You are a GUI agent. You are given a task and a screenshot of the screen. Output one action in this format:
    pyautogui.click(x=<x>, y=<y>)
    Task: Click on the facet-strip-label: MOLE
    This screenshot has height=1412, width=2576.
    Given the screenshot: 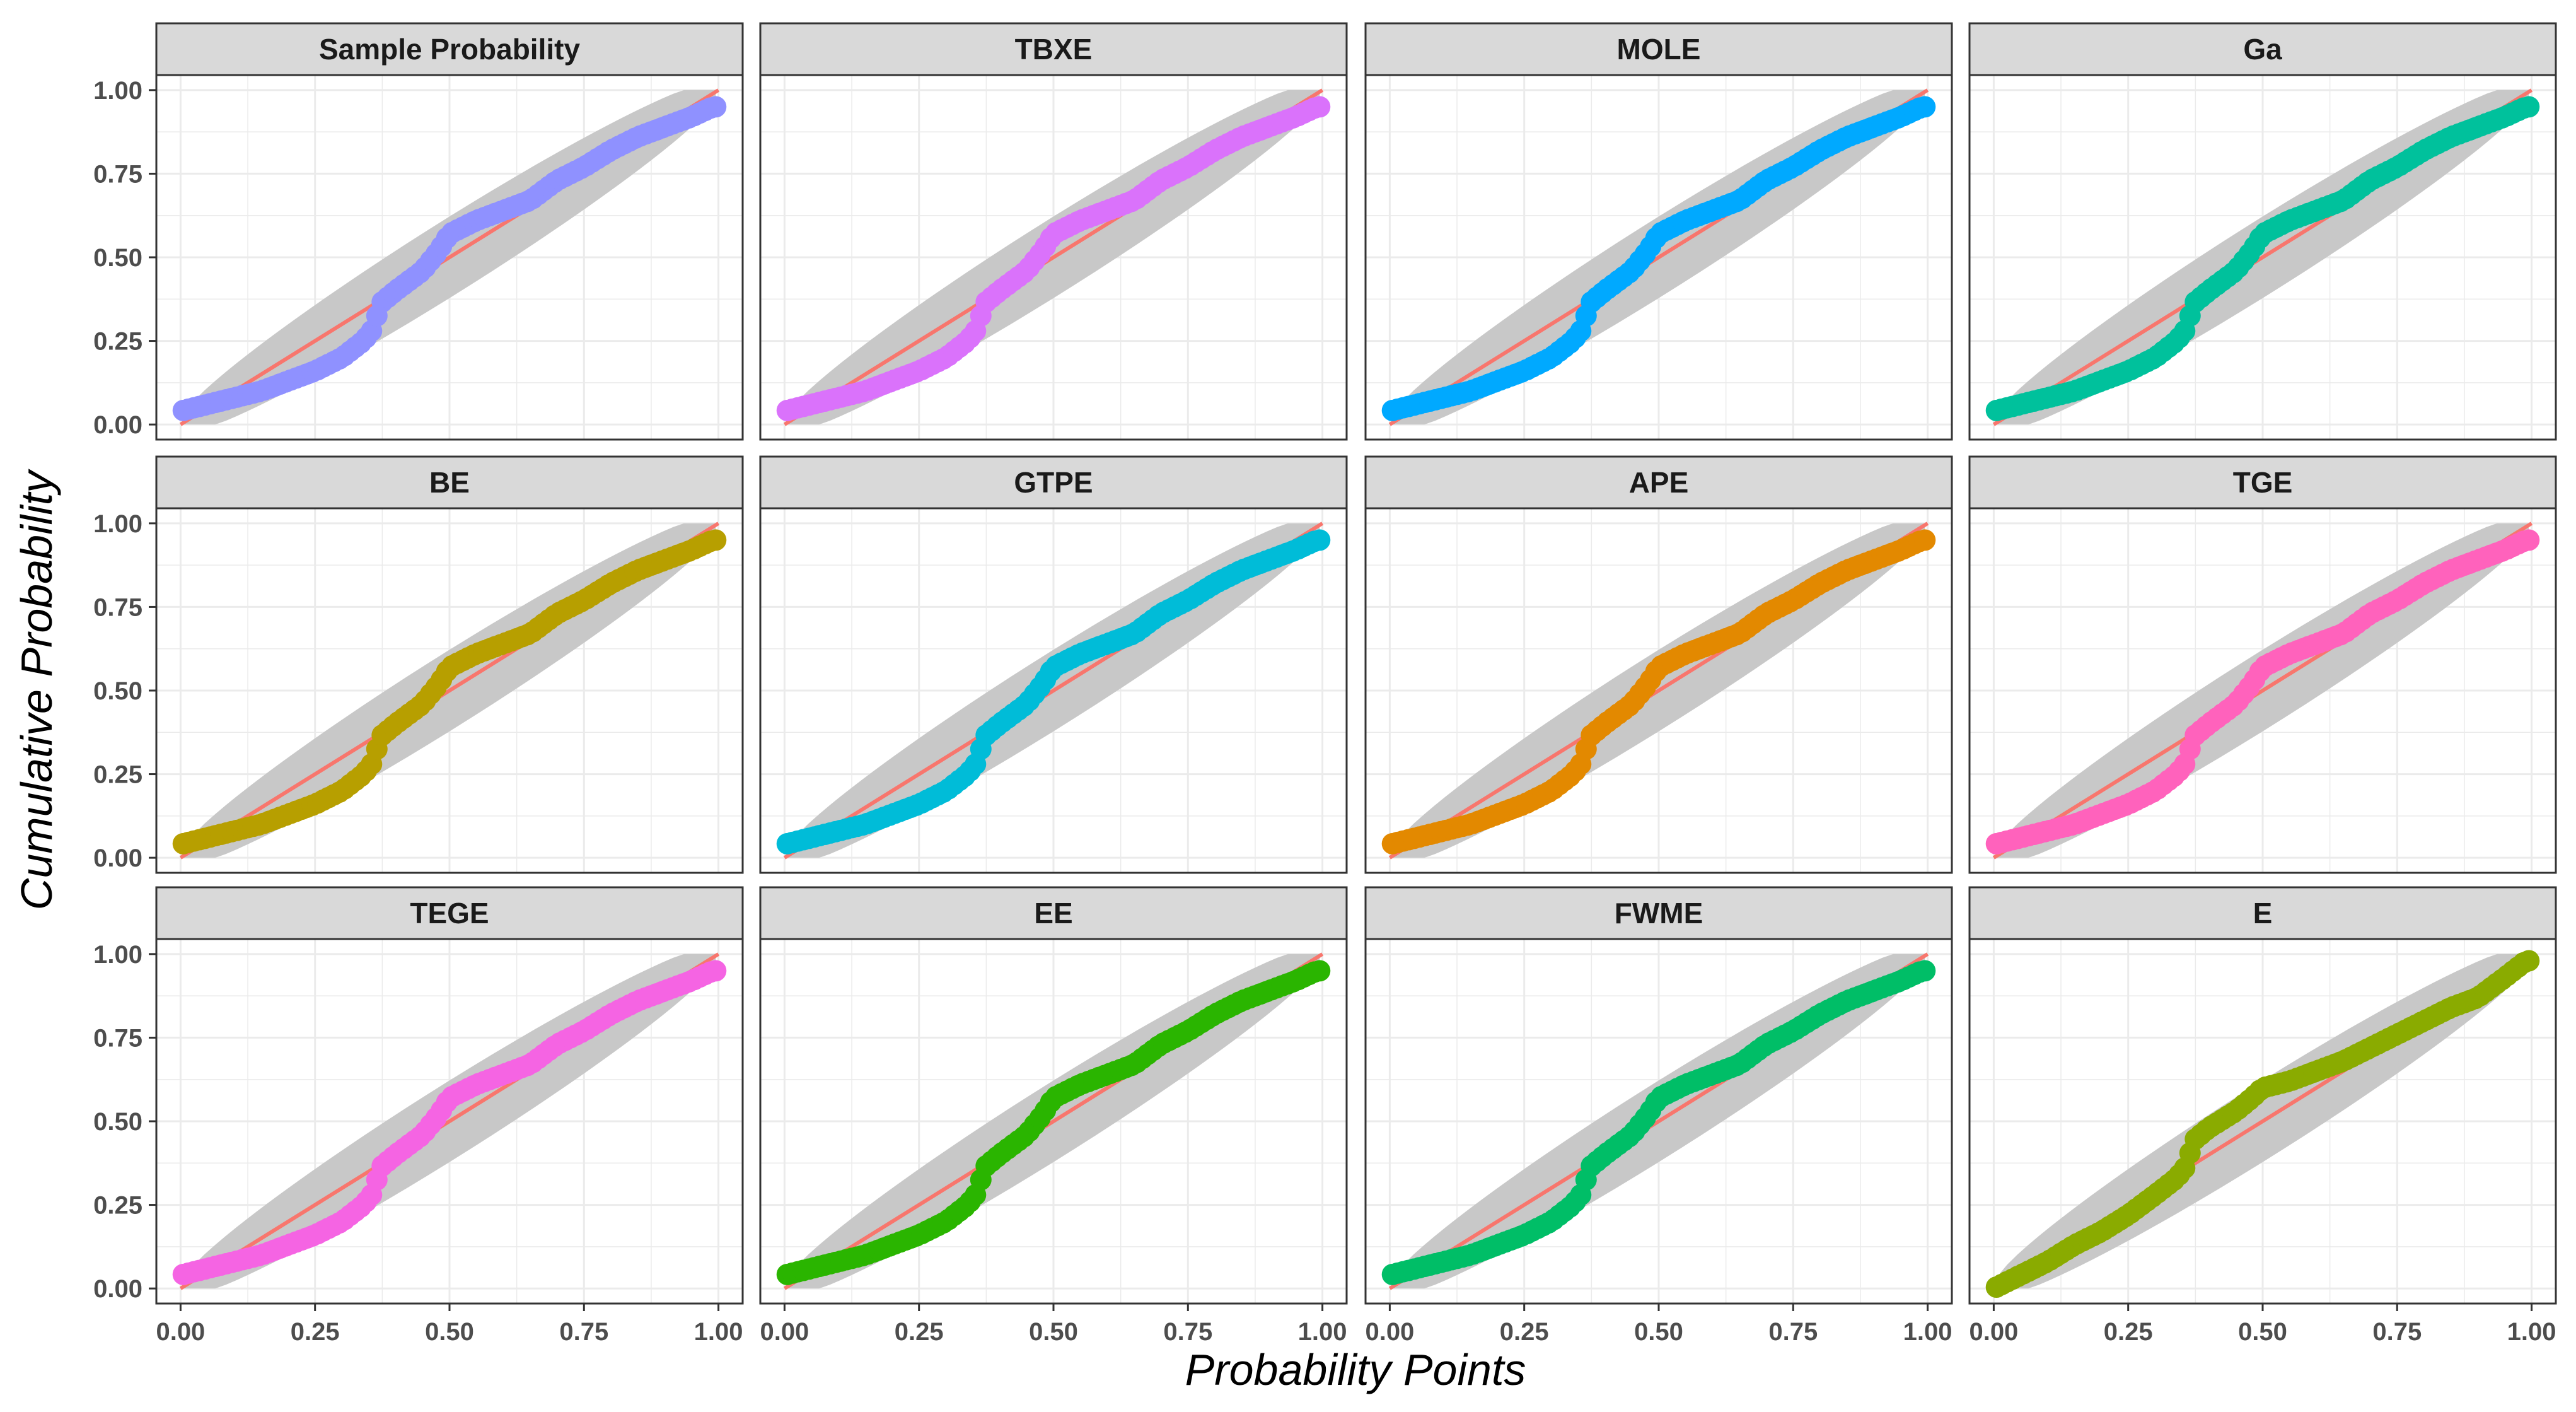 What is the action you would take?
    pyautogui.click(x=1659, y=49)
    